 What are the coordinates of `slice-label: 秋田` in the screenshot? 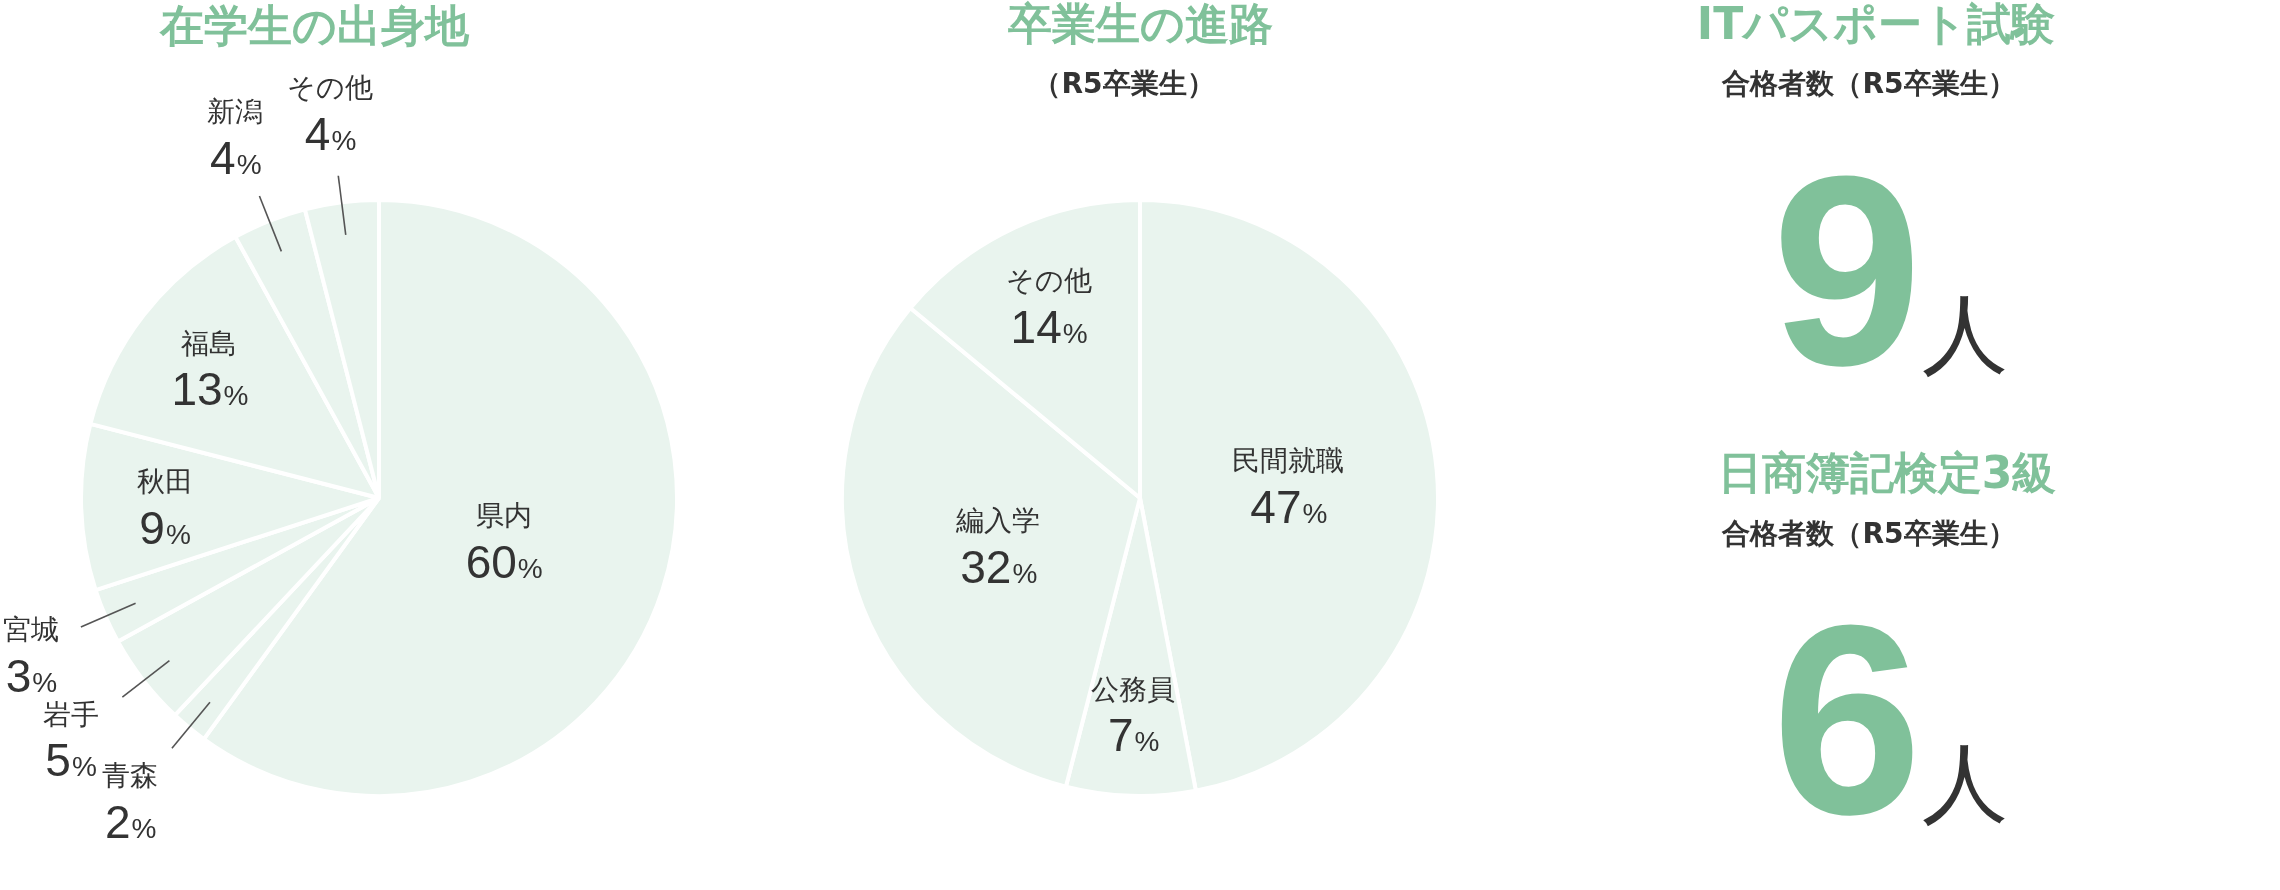 It's located at (164, 482).